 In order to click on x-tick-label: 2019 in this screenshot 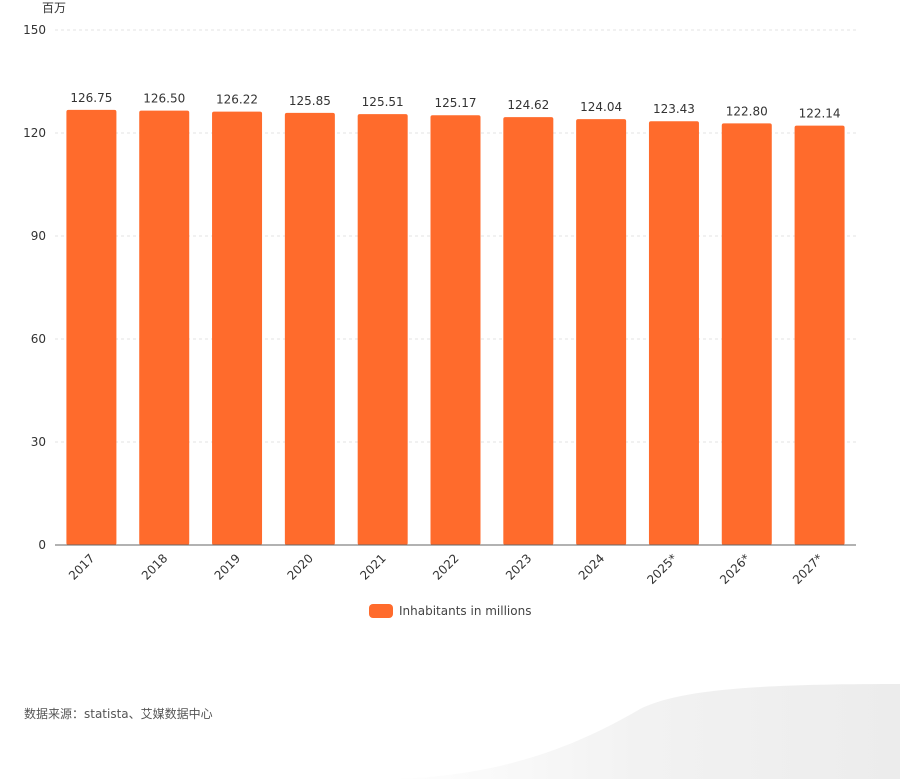, I will do `click(227, 566)`.